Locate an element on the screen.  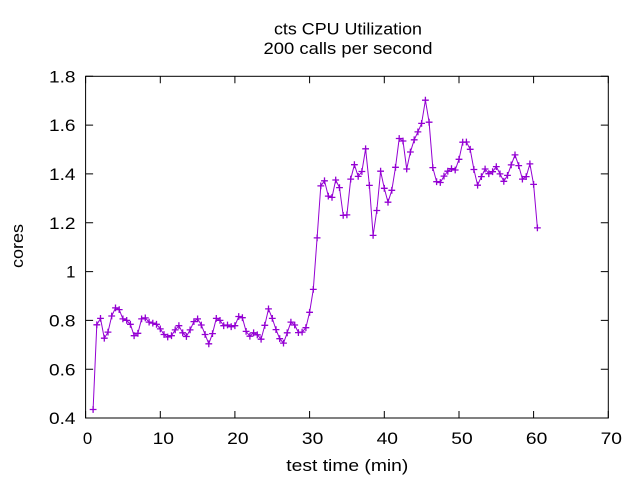
svg-text: 1.8 is located at coordinates (62, 76).